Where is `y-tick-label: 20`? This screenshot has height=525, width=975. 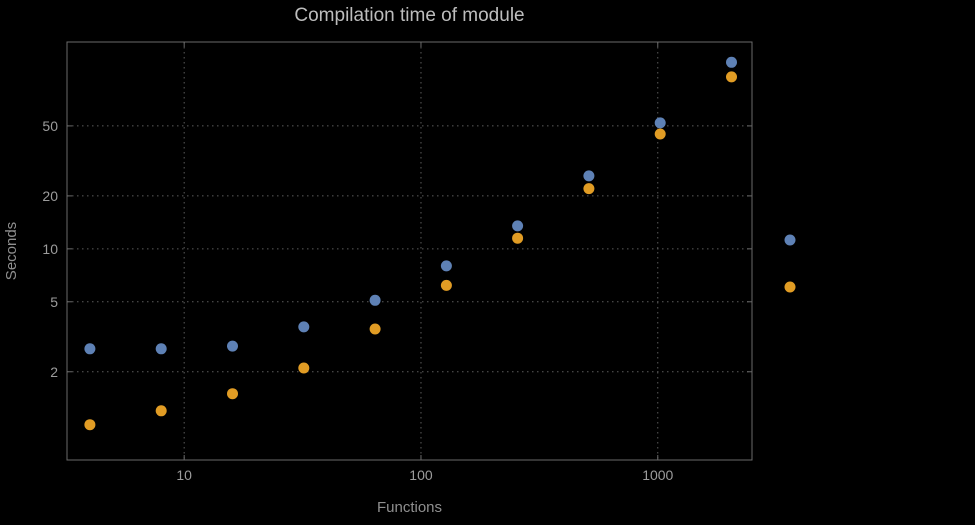 y-tick-label: 20 is located at coordinates (50, 196).